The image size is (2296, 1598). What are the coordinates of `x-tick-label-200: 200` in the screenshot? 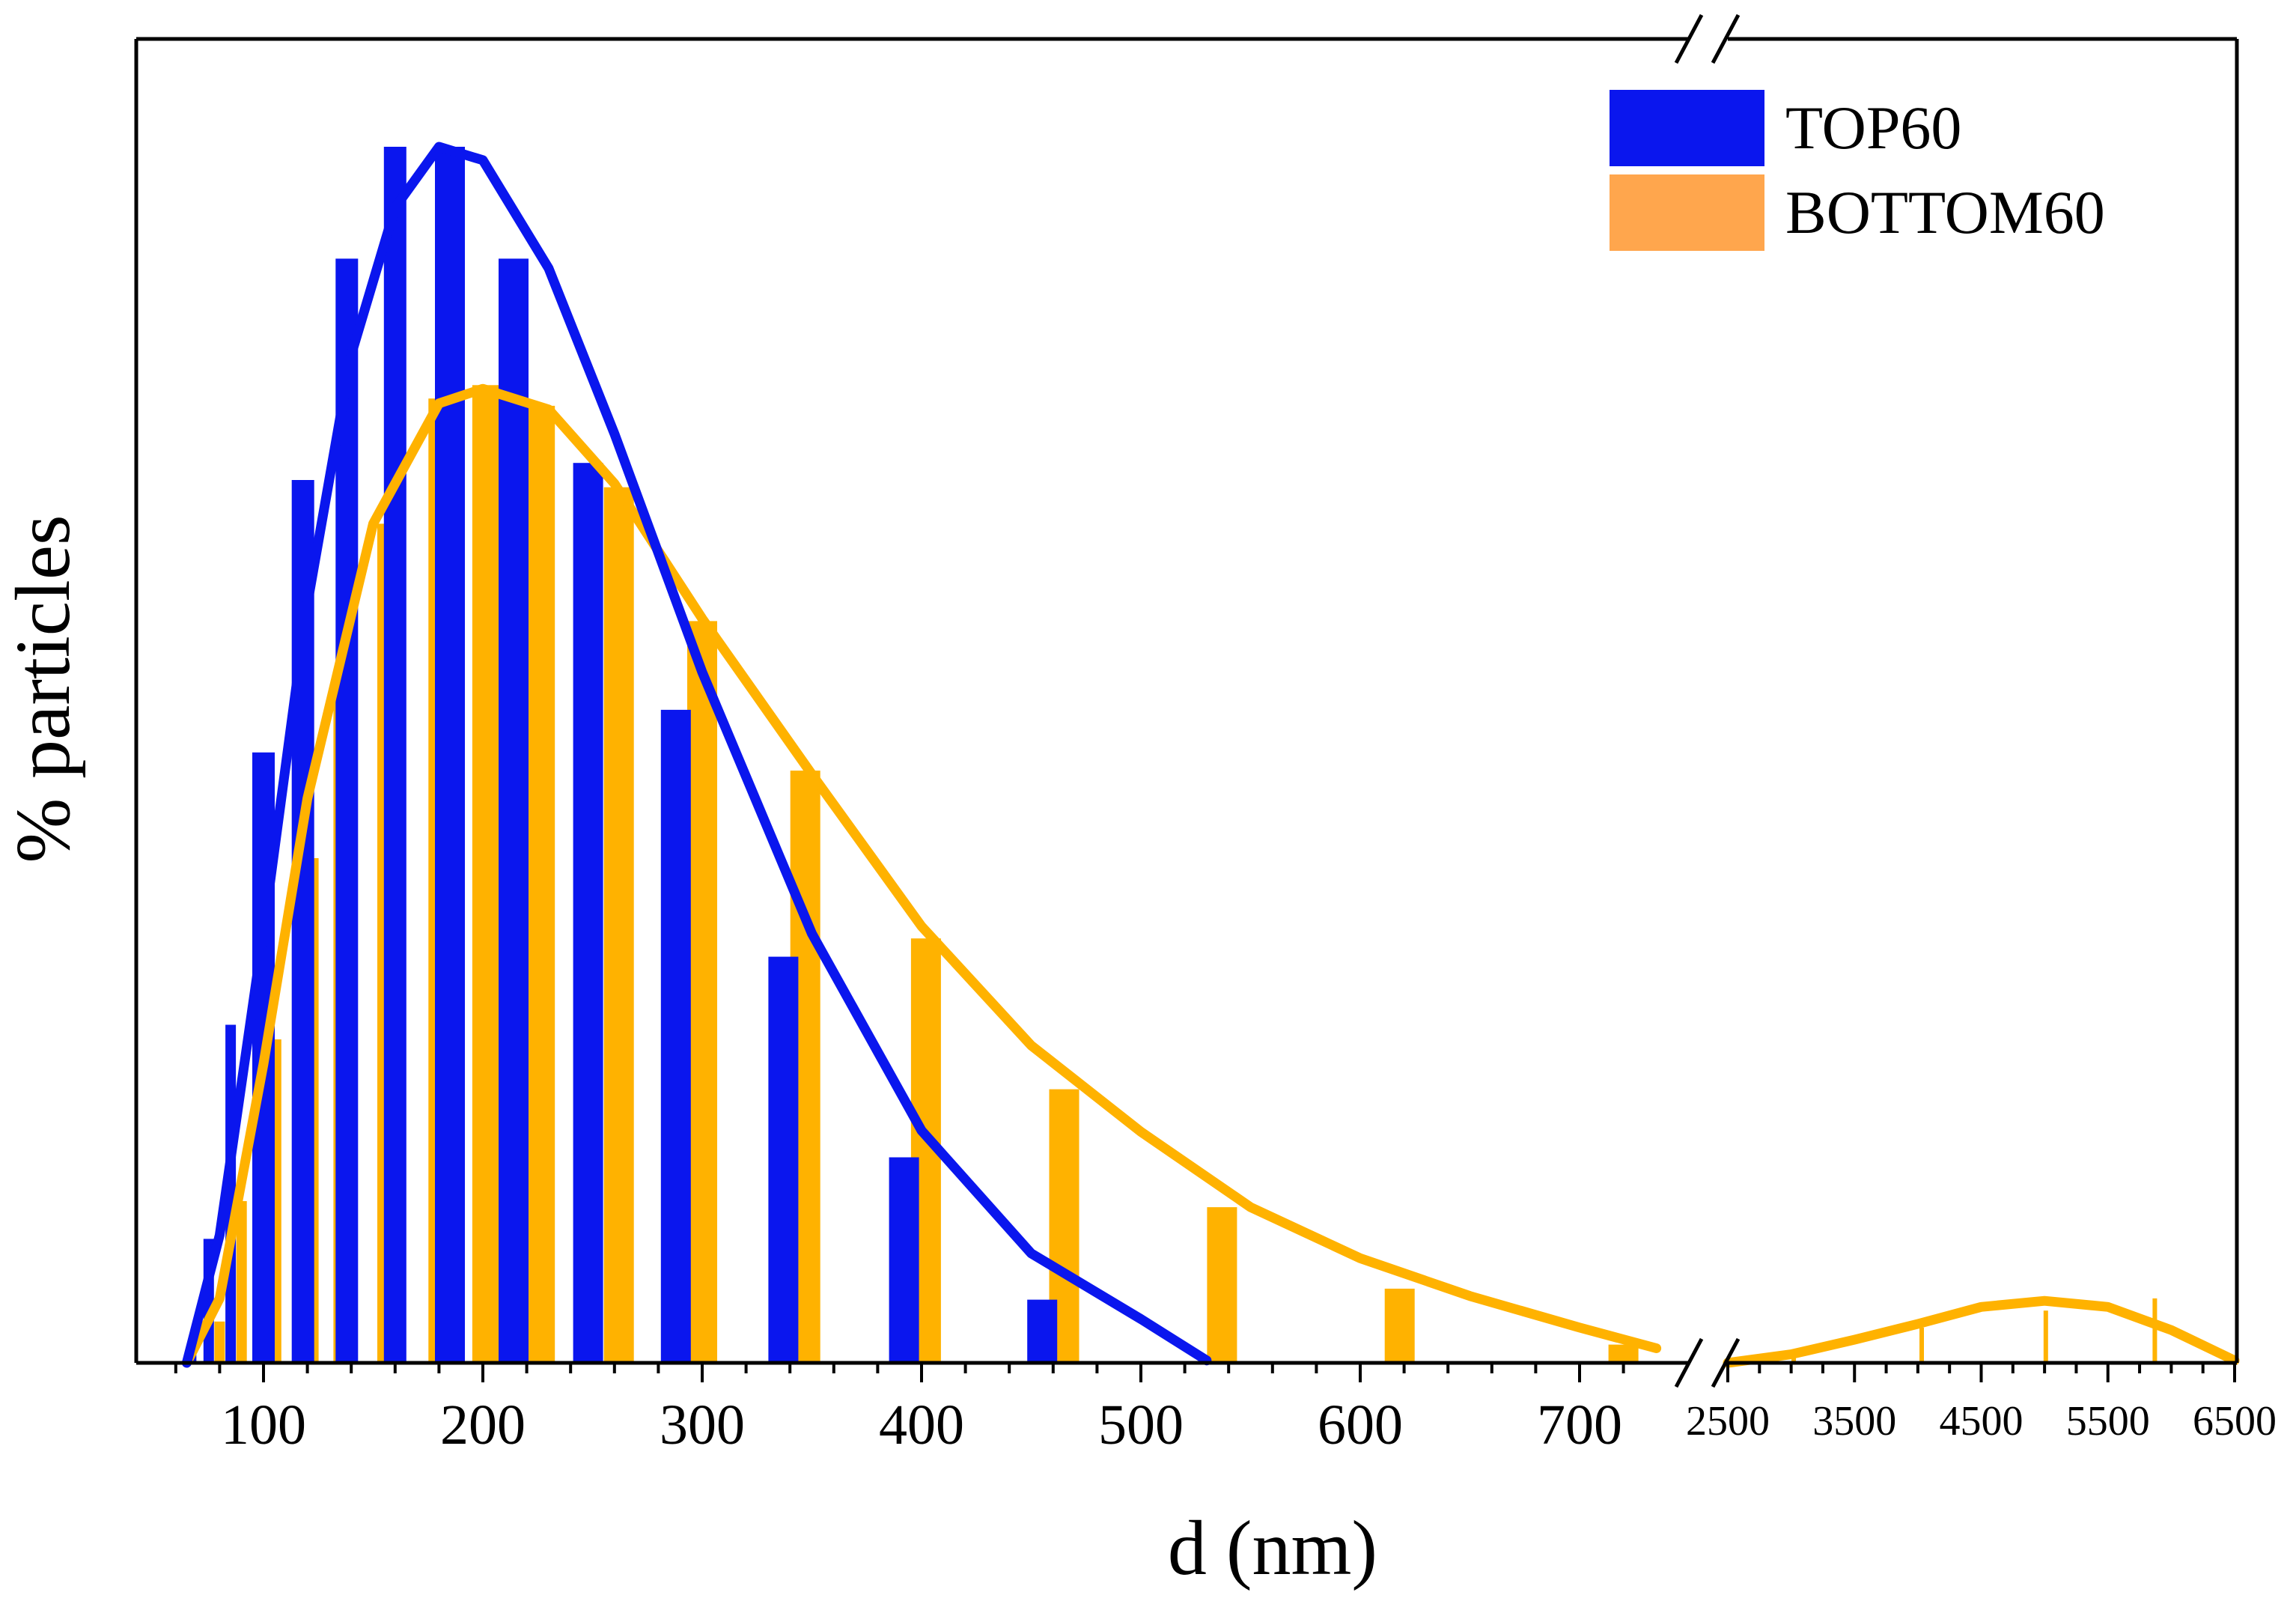 It's located at (483, 1425).